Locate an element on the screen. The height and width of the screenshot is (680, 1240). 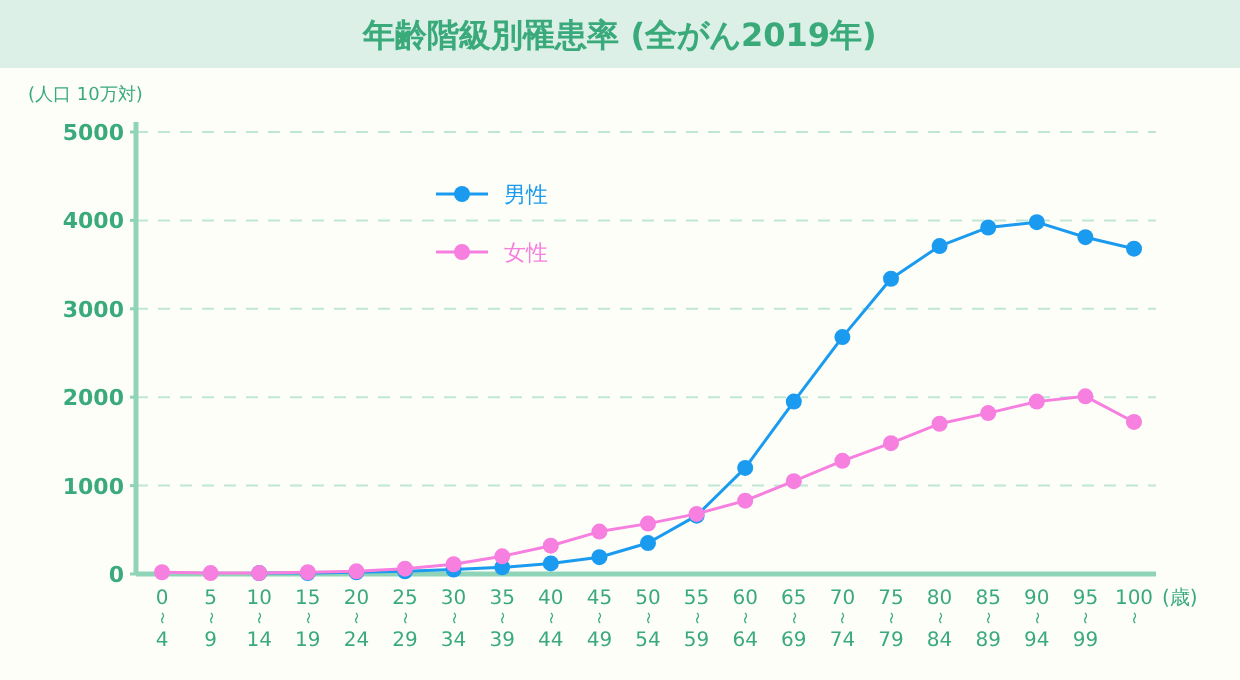
y-tick-label: 3000 is located at coordinates (93, 309).